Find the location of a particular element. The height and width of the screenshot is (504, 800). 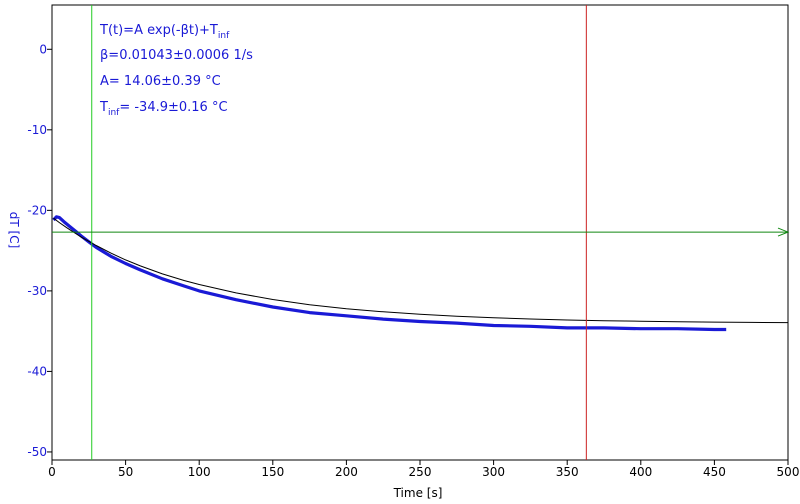

y-tick-label: -20 is located at coordinates (37, 210).